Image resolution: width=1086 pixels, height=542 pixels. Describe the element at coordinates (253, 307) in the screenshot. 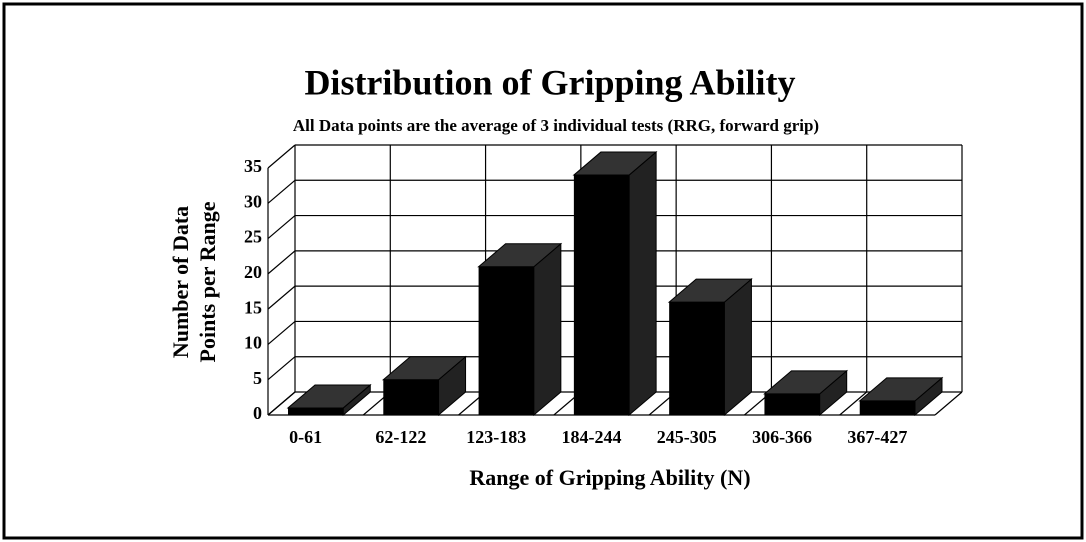

I see `y-tick-label: 15` at that location.